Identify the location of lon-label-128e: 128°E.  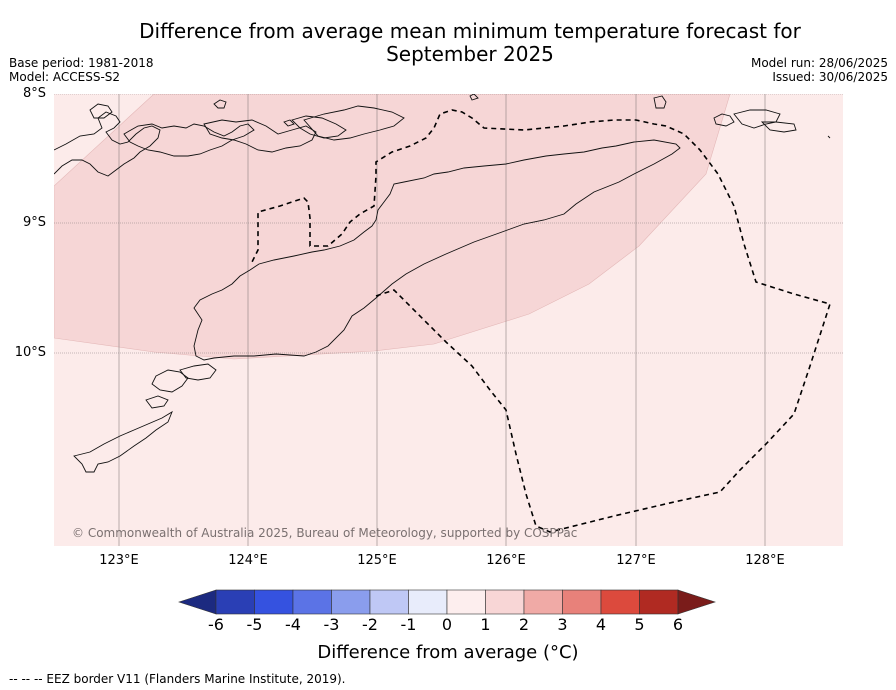
(765, 560).